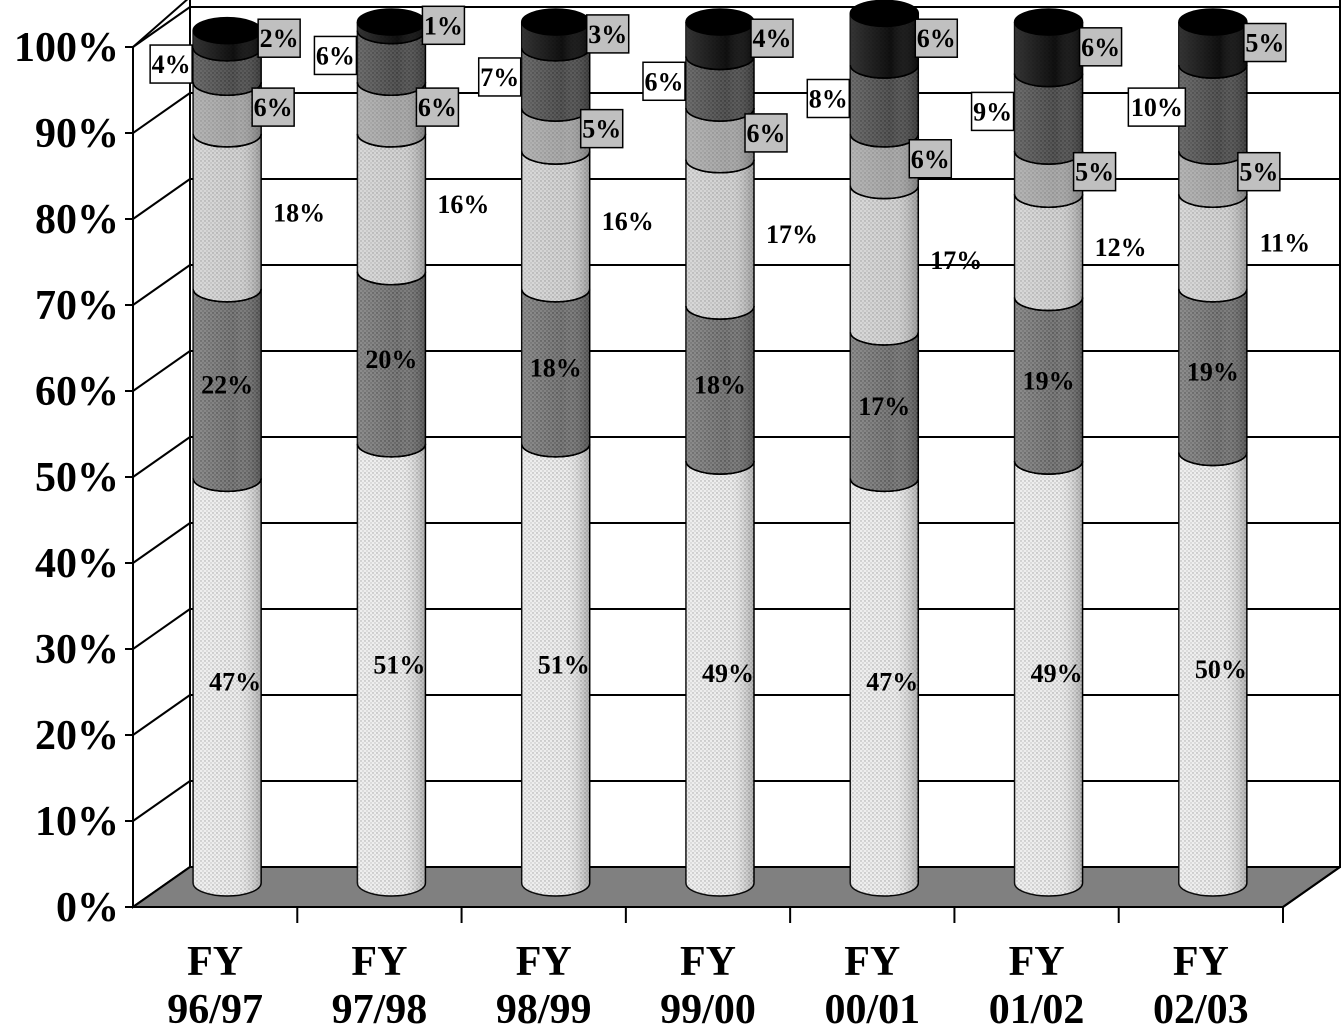 The image size is (1341, 1030). I want to click on data-label-group: 17%, so click(956, 260).